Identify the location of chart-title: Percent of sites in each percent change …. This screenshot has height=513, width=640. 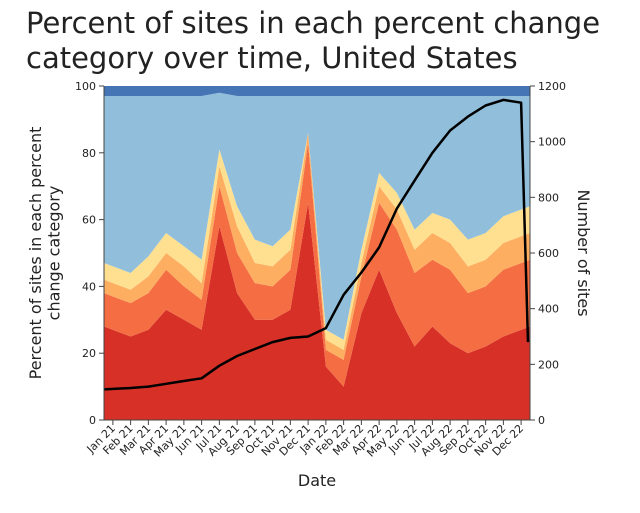
(313, 40).